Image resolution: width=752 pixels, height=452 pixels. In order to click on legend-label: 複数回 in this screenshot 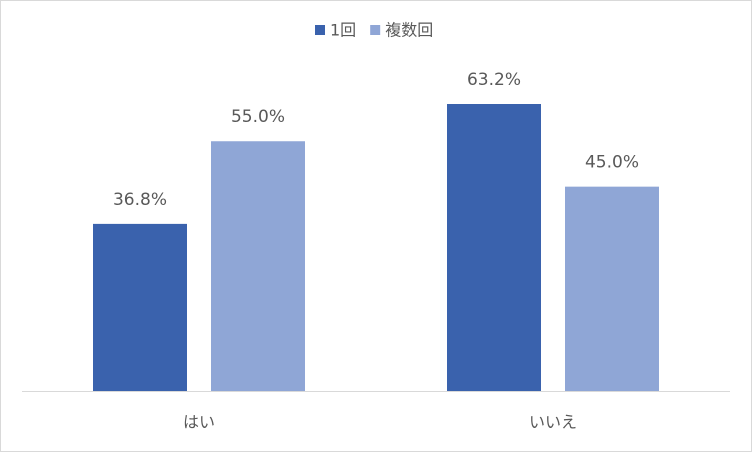, I will do `click(409, 30)`.